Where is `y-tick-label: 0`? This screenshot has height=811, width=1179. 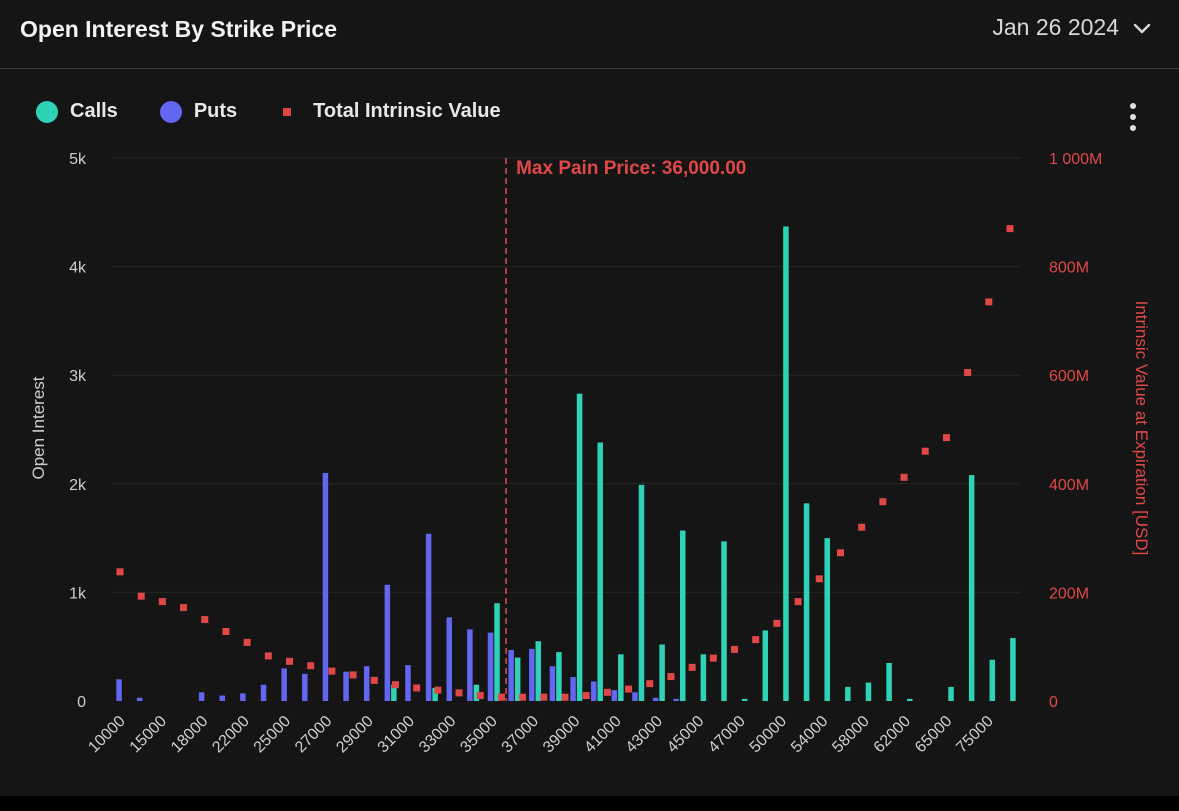 y-tick-label: 0 is located at coordinates (81, 702).